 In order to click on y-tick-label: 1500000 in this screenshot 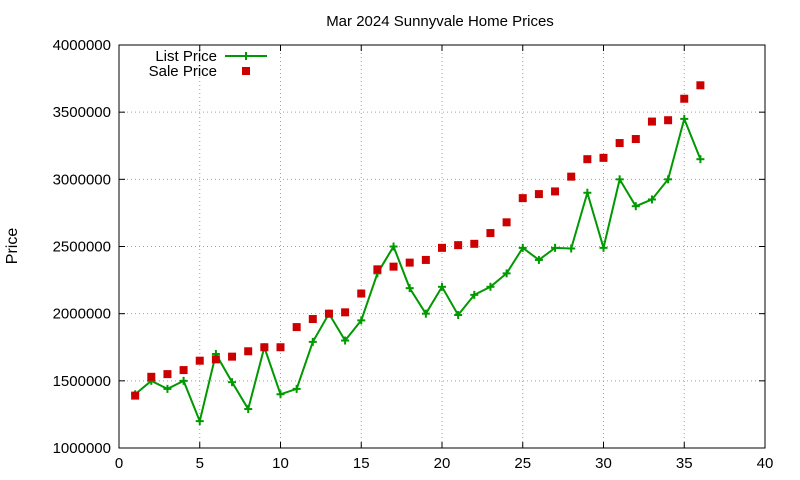, I will do `click(82, 381)`.